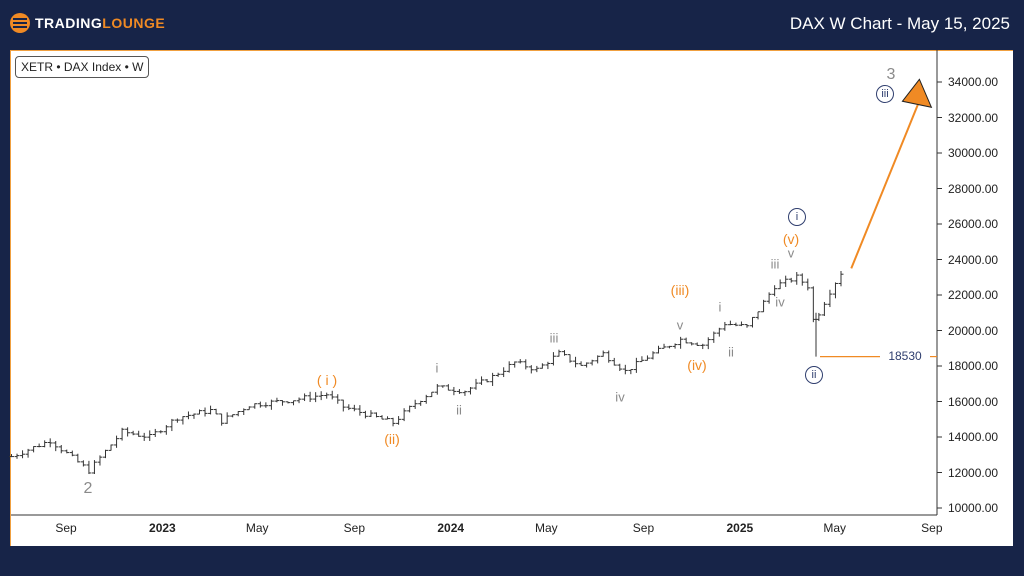 Image resolution: width=1024 pixels, height=576 pixels. Describe the element at coordinates (973, 437) in the screenshot. I see `y-tick-label: 14000.00` at that location.